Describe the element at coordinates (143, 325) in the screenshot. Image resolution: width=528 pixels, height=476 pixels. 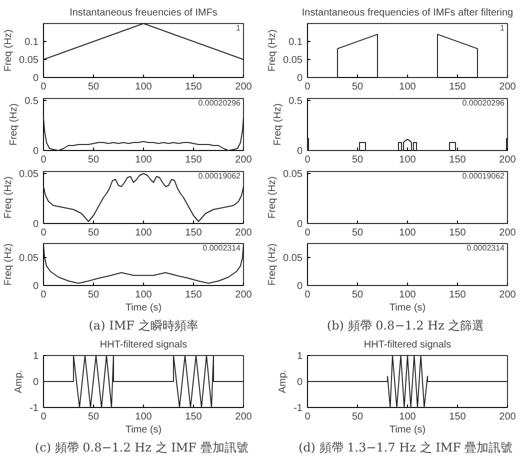
I see `text: (a) IMF 之瞬時頻率` at that location.